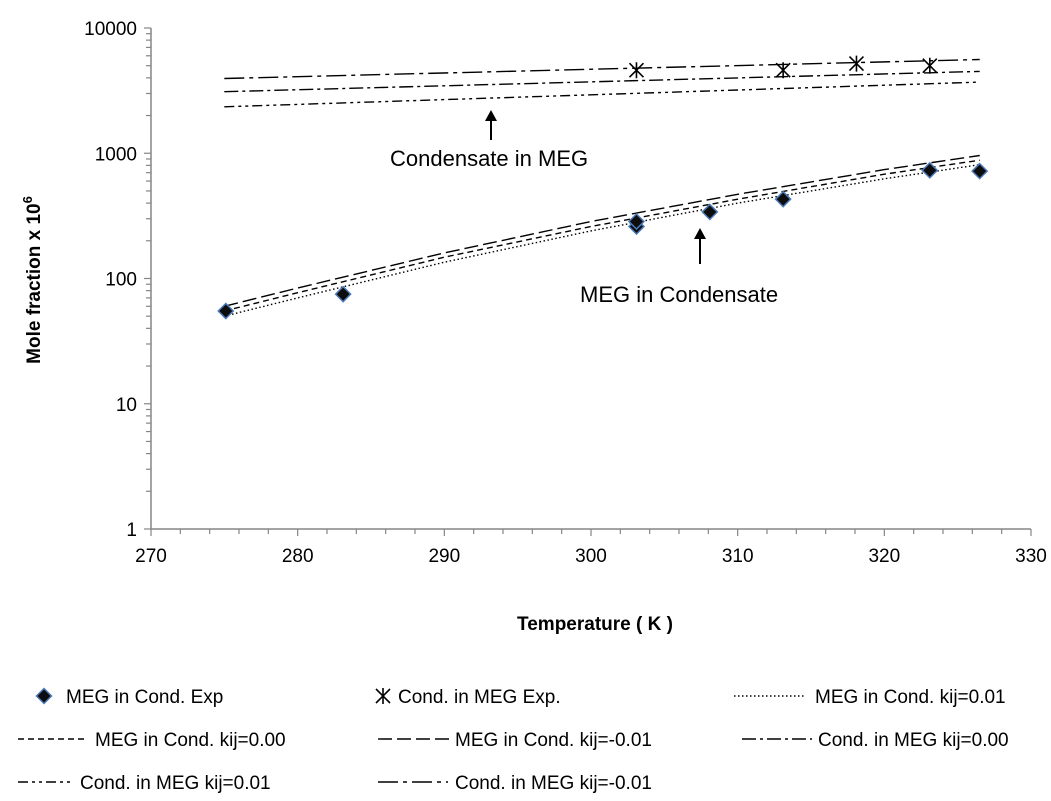 The image size is (1051, 801). Describe the element at coordinates (144, 697) in the screenshot. I see `legend-label: MEG in Cond. Exp` at that location.